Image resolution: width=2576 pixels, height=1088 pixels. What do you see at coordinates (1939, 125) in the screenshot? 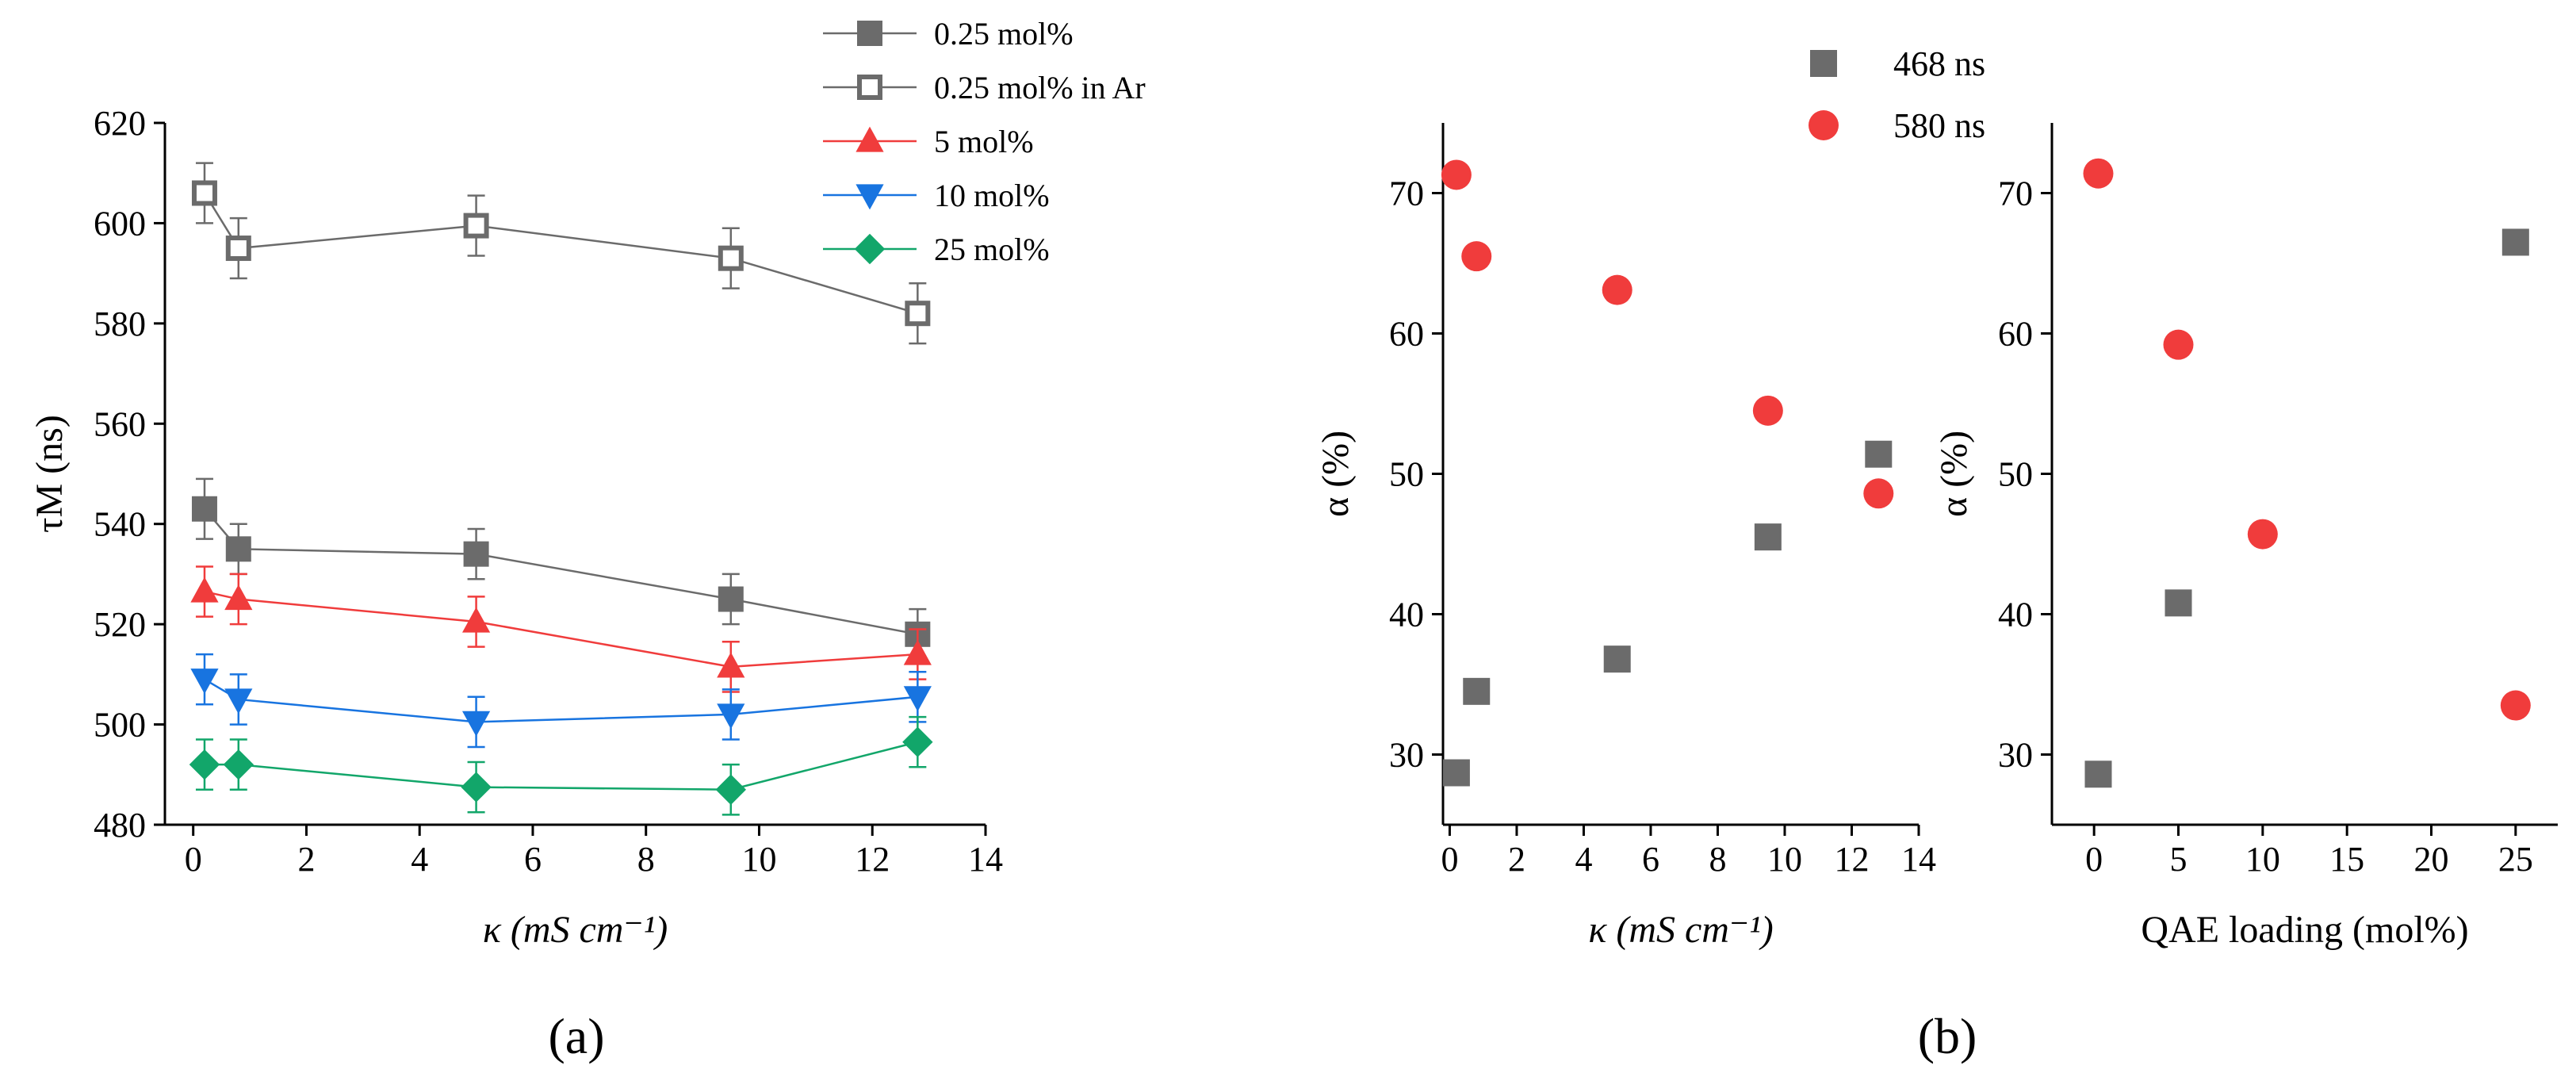
I see `legend-label: 580 ns` at bounding box center [1939, 125].